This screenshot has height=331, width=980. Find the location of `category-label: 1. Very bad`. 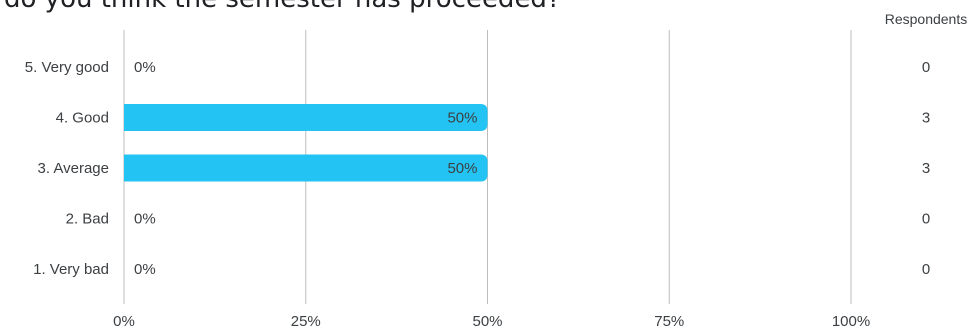

category-label: 1. Very bad is located at coordinates (71, 269).